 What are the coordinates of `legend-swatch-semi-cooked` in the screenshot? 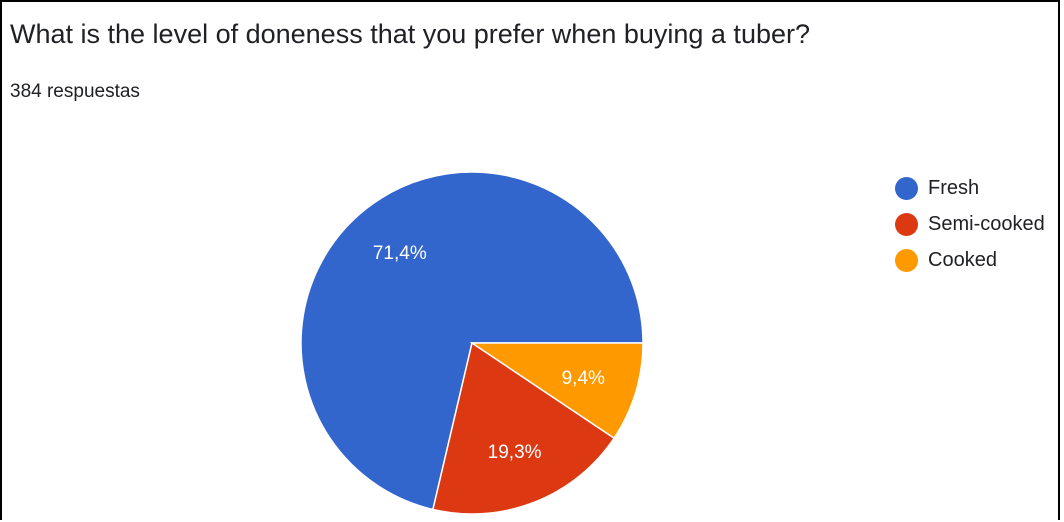 It's located at (906, 224).